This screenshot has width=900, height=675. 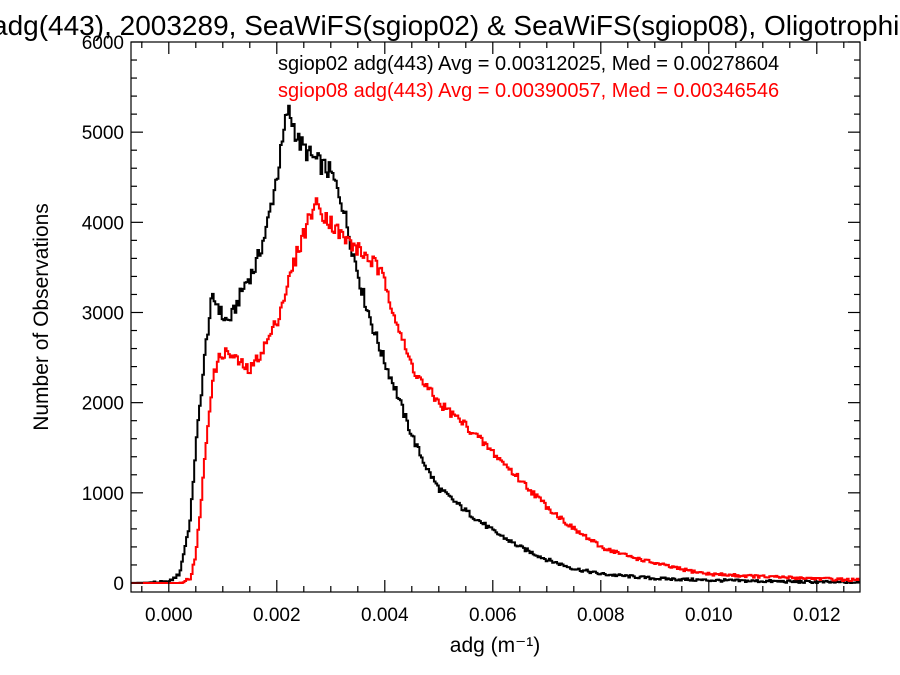 What do you see at coordinates (103, 494) in the screenshot?
I see `y-tick-label: 1000` at bounding box center [103, 494].